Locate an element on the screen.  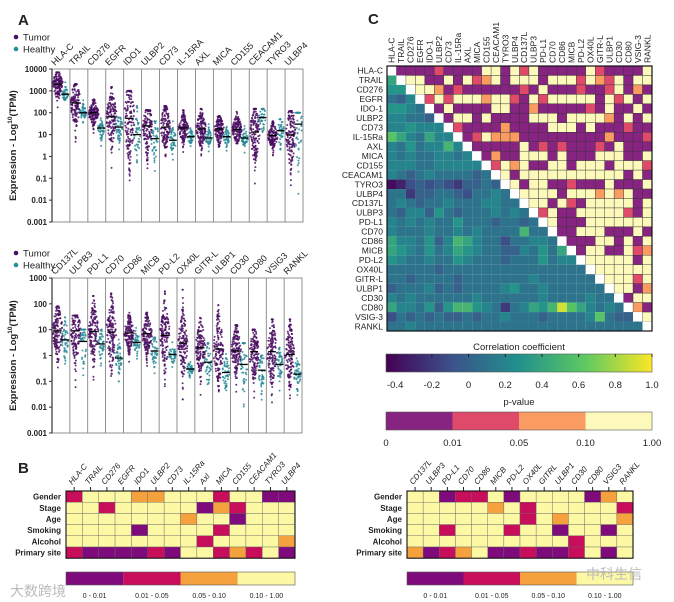
y-axis-label-prefix: Expression - Log is located at coordinates (13, 162).